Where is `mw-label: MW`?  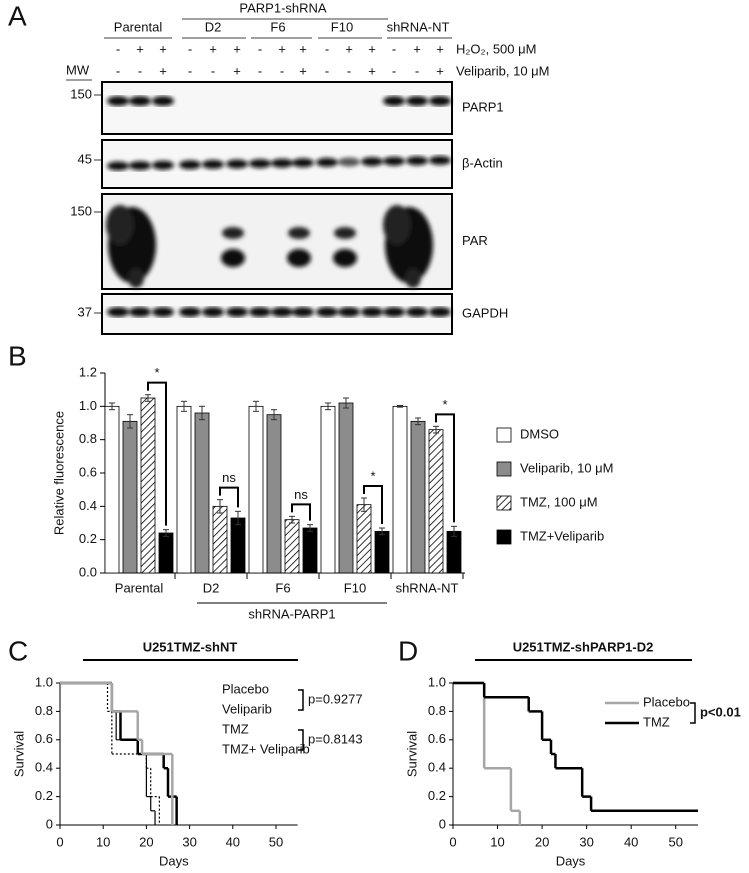
mw-label: MW is located at coordinates (78, 69).